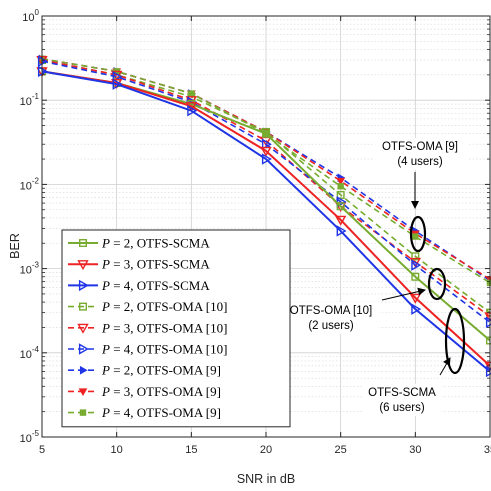 Image resolution: width=491 pixels, height=491 pixels. Describe the element at coordinates (164, 349) in the screenshot. I see `legend-label: P = 4, OTFS-OMA [10]` at that location.